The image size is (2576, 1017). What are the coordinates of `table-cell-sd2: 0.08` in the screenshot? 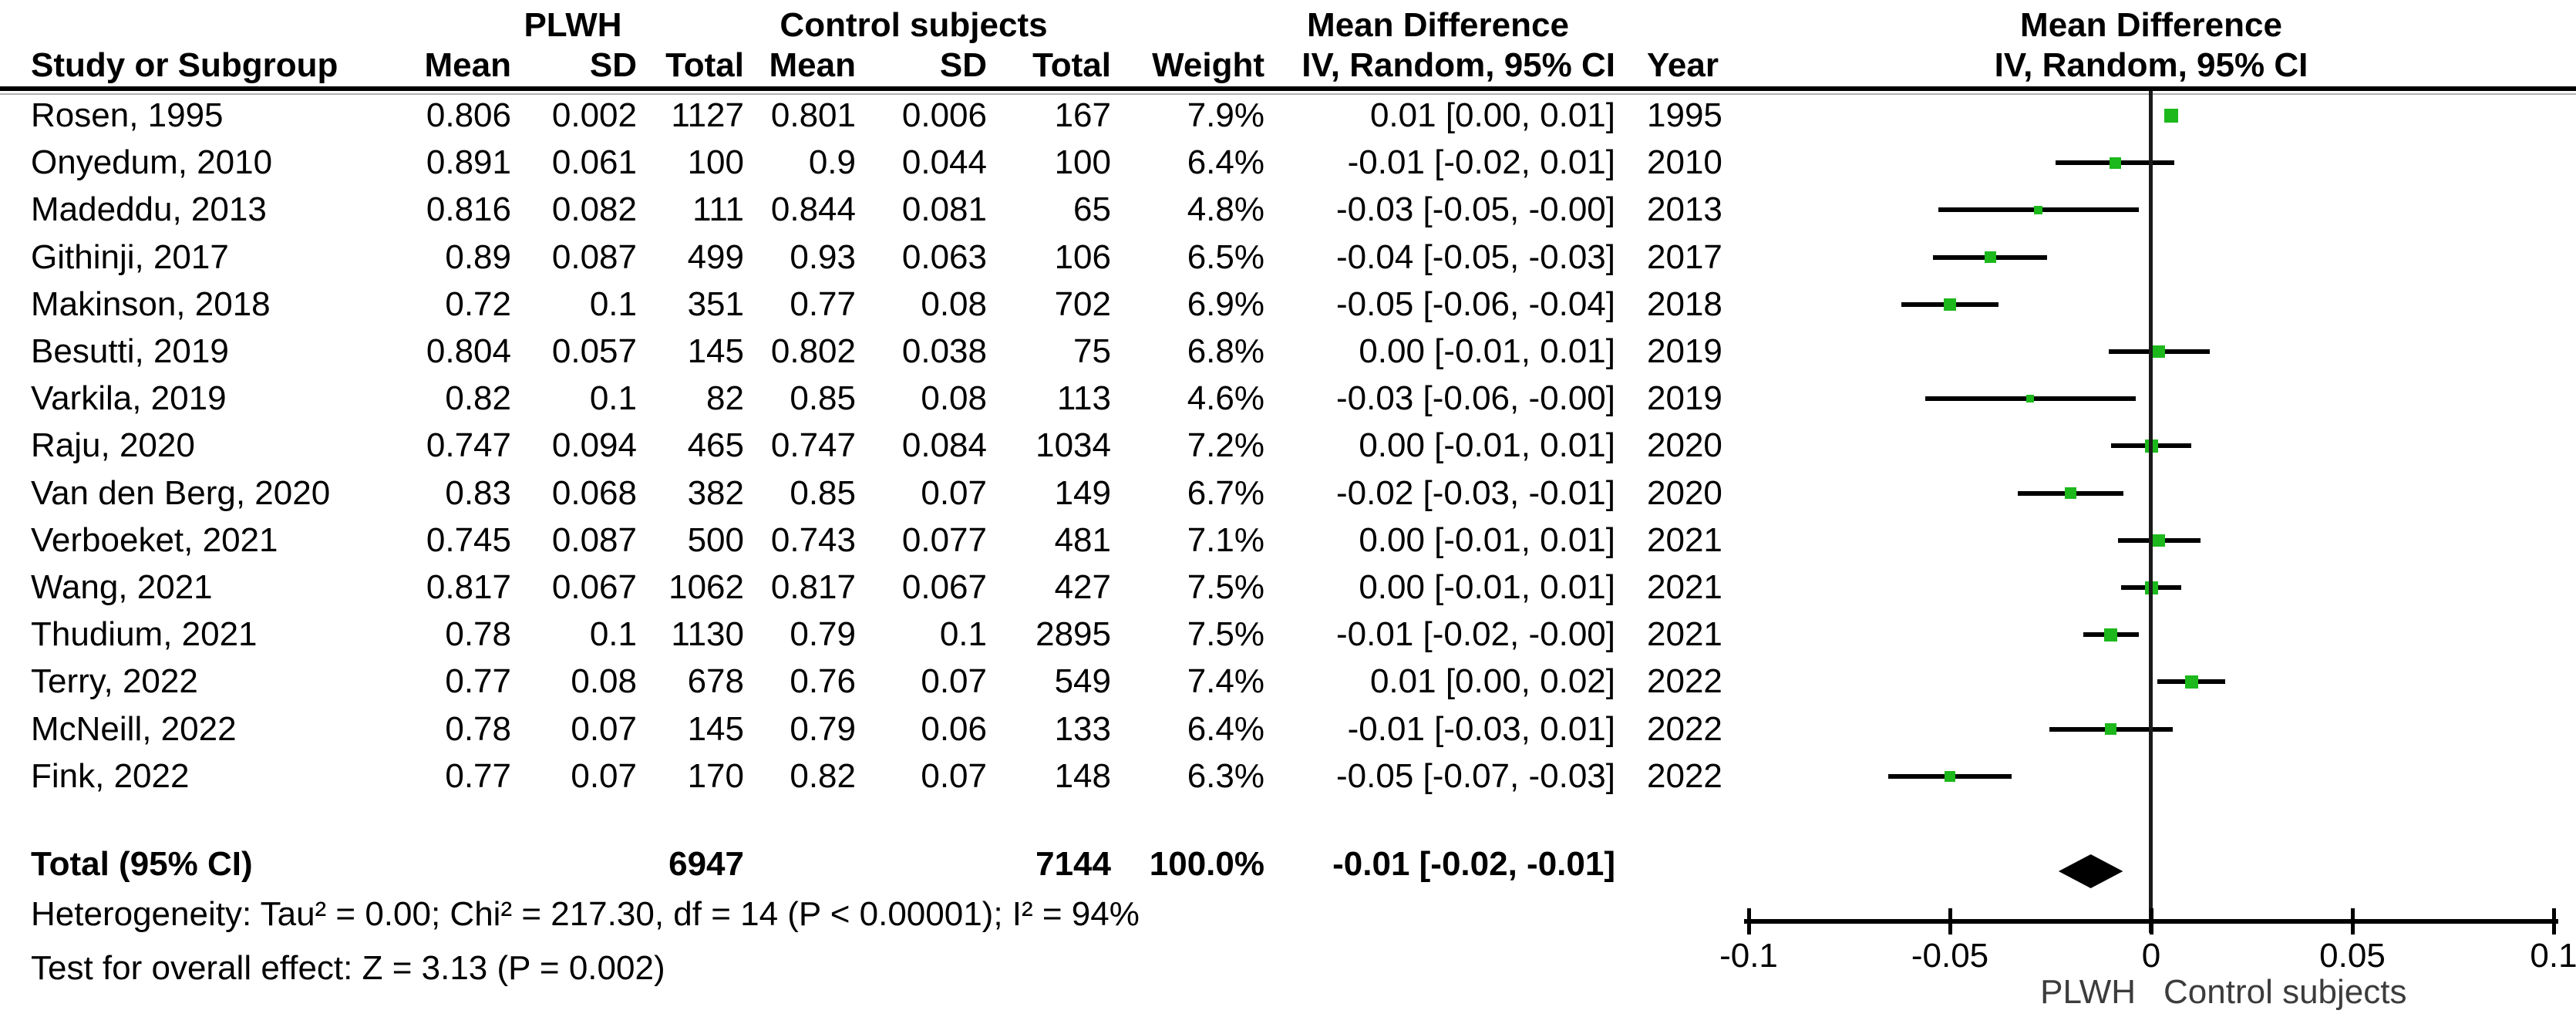 It's located at (954, 304).